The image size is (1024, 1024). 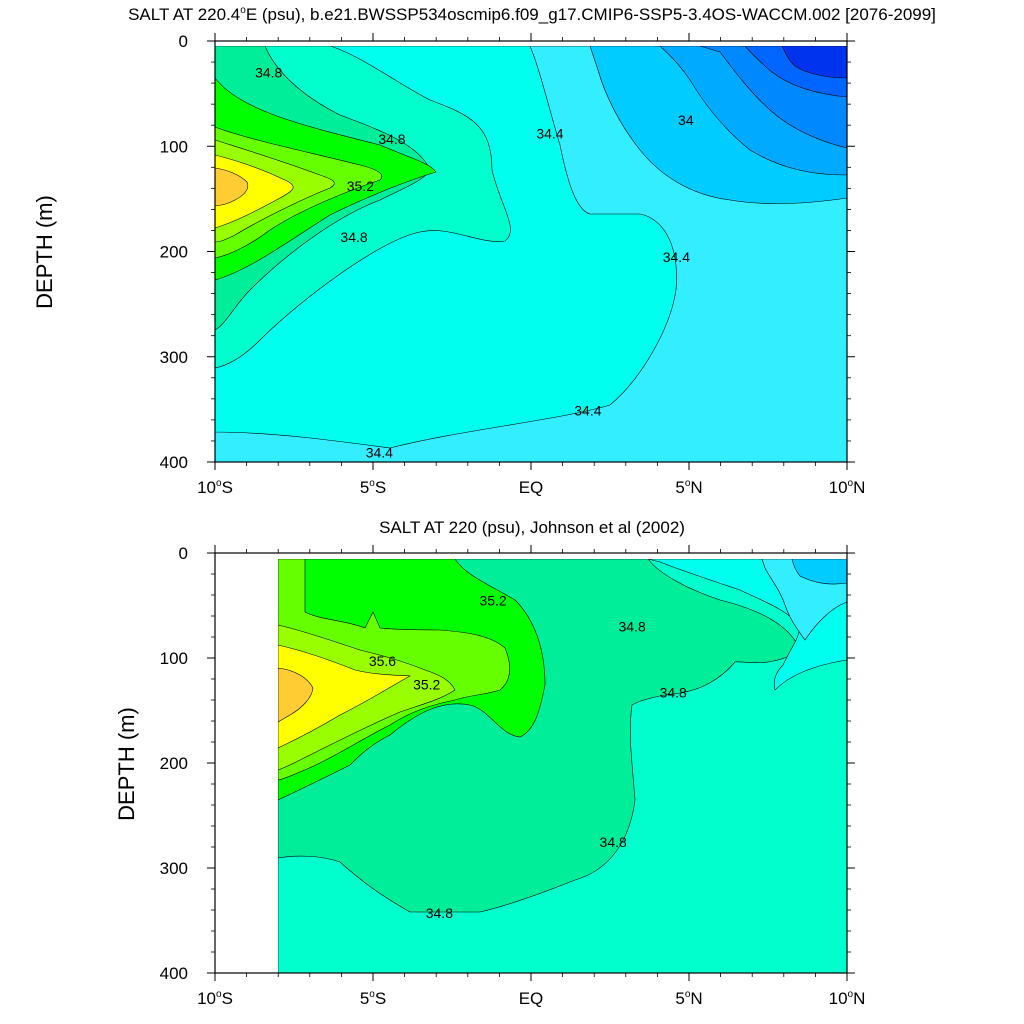 I want to click on fill-34.0, so click(x=819, y=571).